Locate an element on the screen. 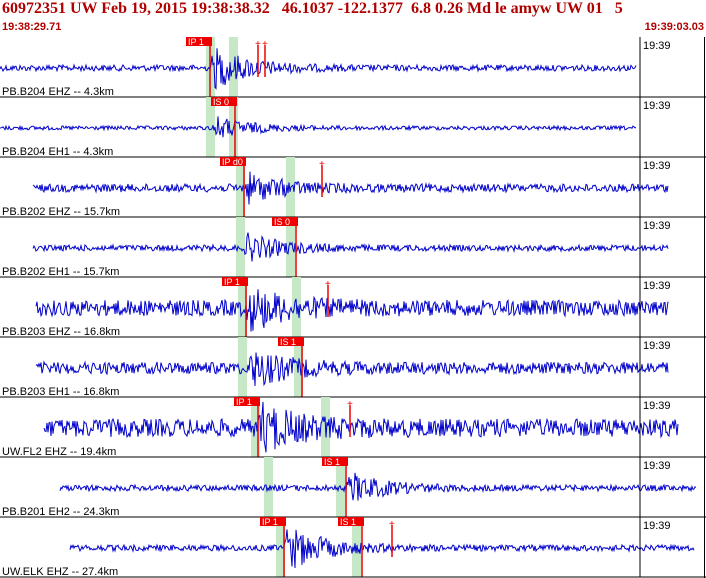  start-time: 19:38:29.71 is located at coordinates (32, 27).